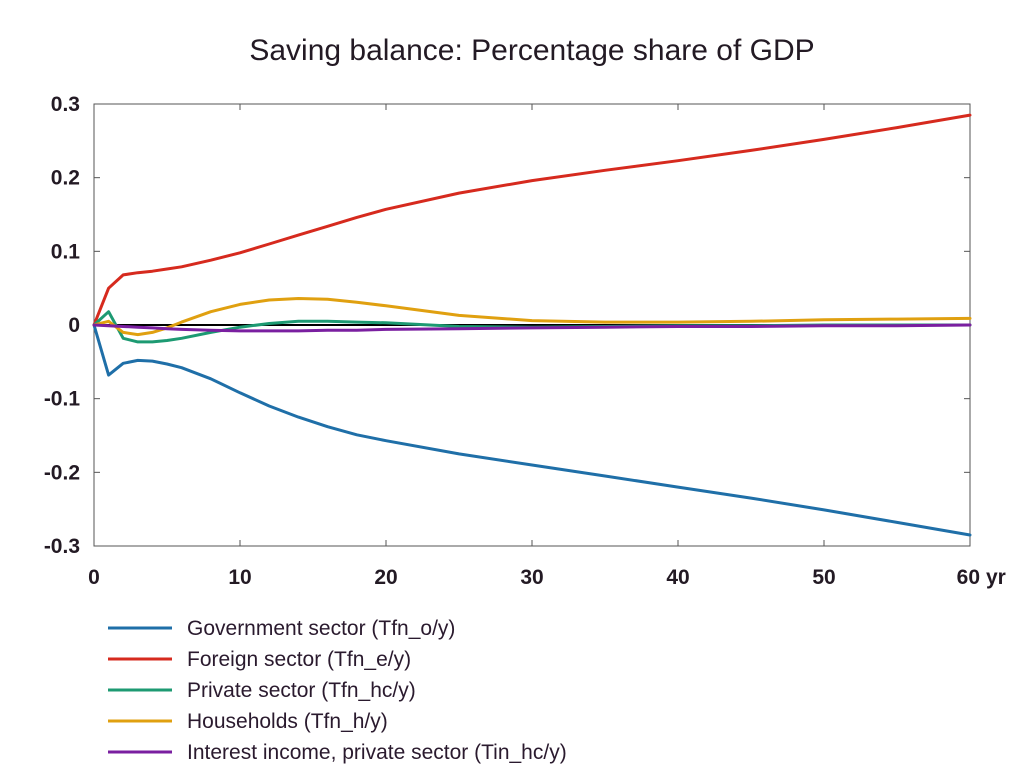 The width and height of the screenshot is (1024, 778). Describe the element at coordinates (94, 577) in the screenshot. I see `x-tick-label: 0` at that location.